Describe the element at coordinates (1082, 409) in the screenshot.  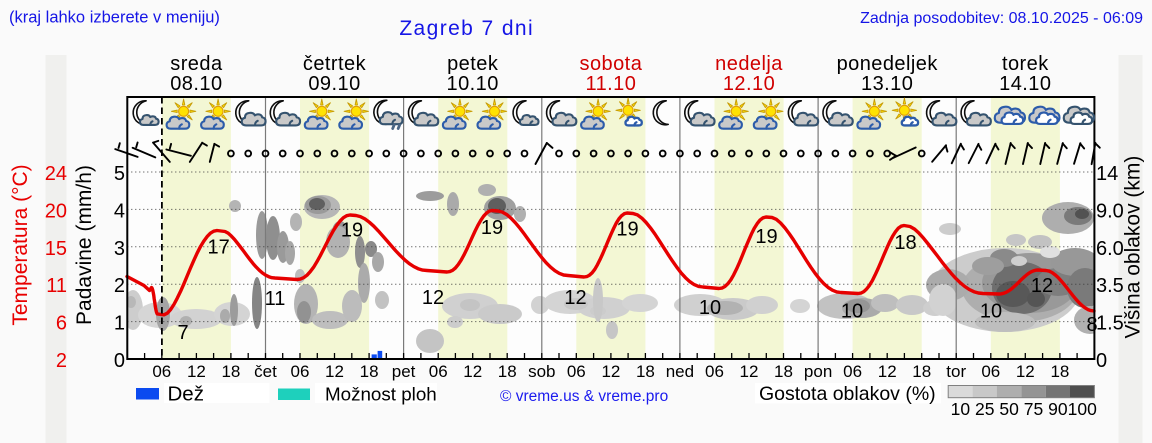
I see `svg-text: 100` at that location.